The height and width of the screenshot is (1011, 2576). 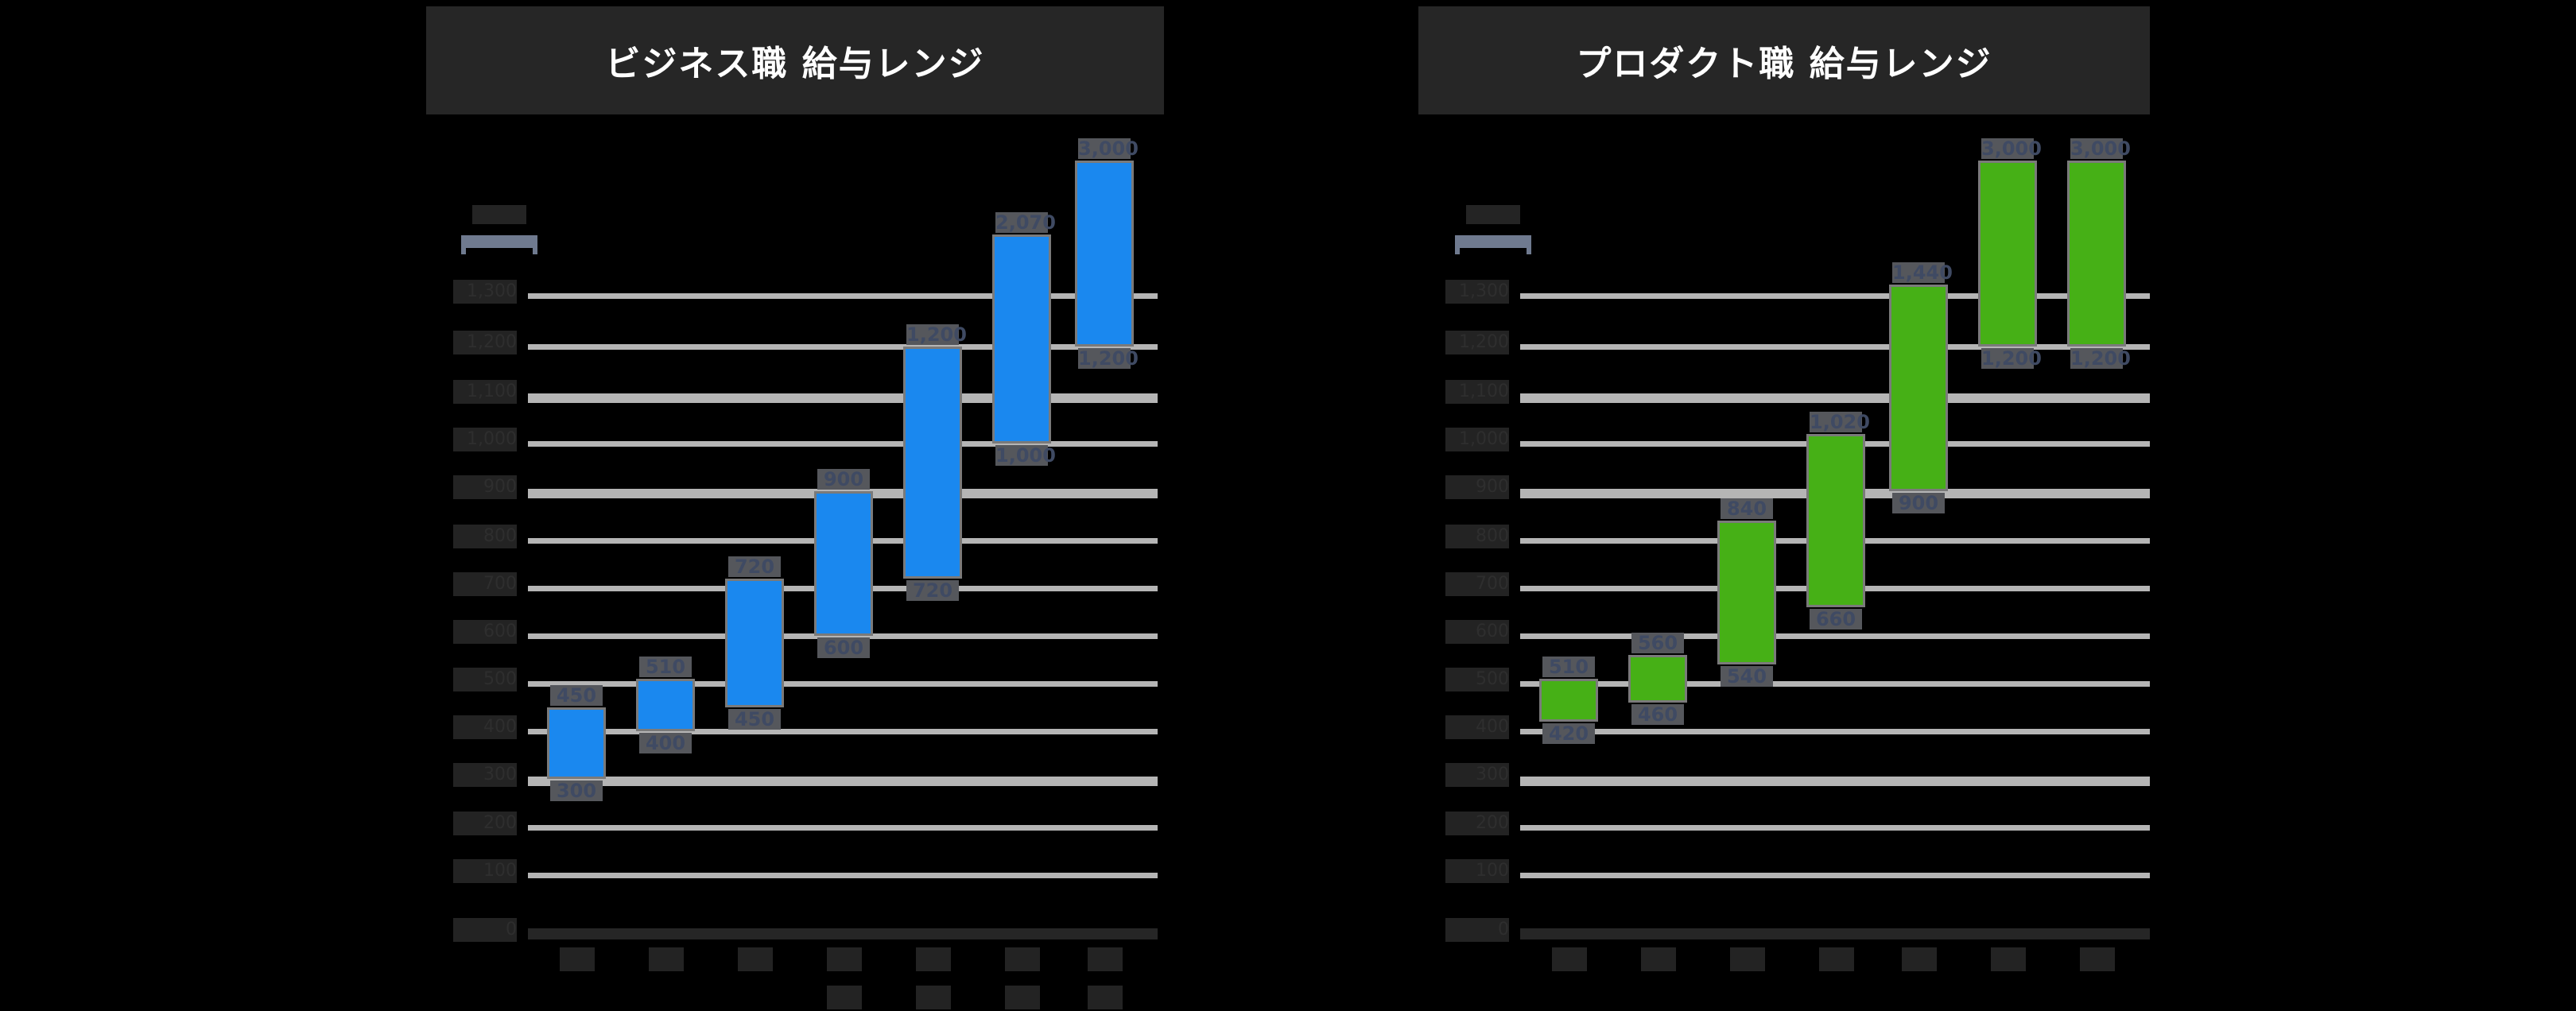 I want to click on range-max-label: 1,440, so click(x=1923, y=272).